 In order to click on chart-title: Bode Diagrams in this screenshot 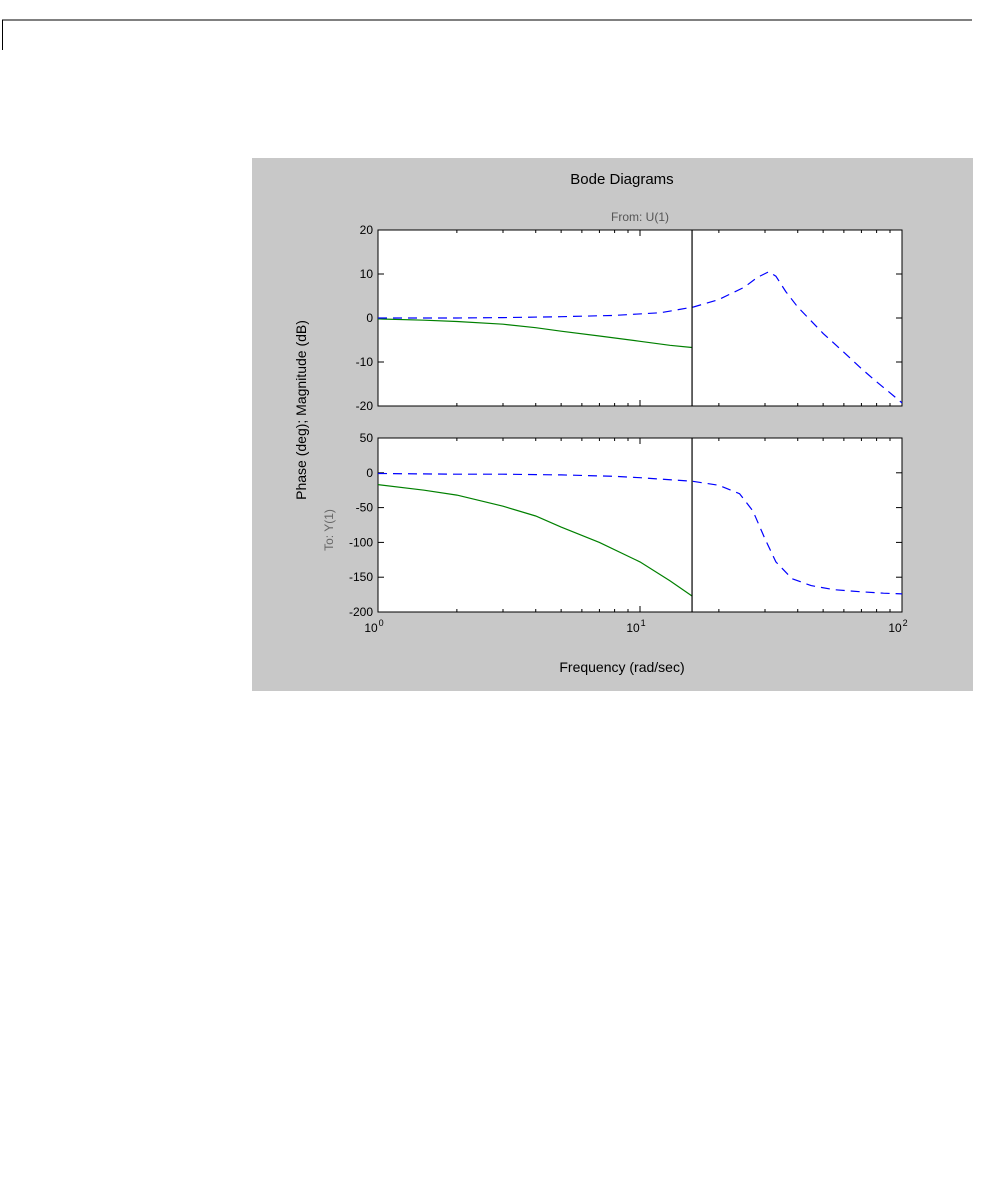, I will do `click(621, 179)`.